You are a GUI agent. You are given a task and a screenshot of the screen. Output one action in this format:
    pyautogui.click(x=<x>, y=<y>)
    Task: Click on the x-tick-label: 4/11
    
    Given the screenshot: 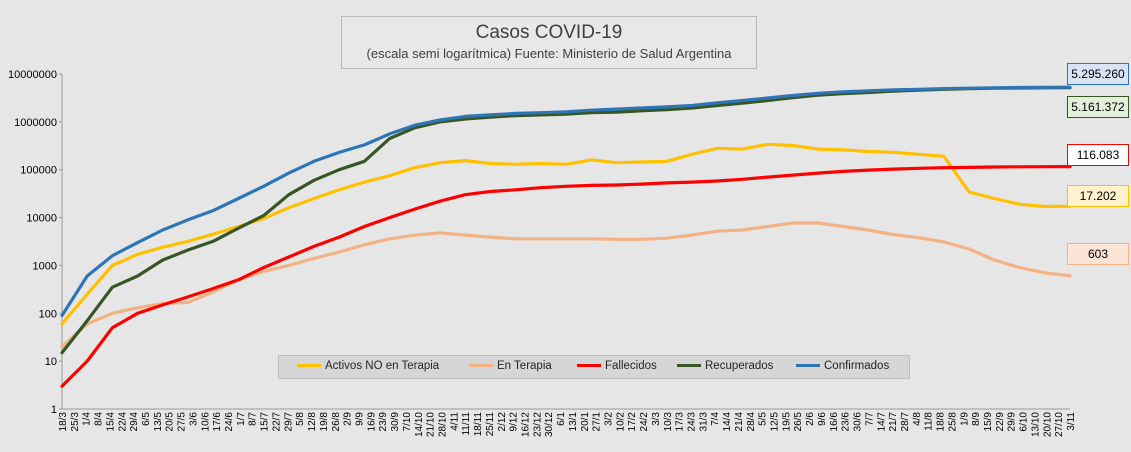 What is the action you would take?
    pyautogui.click(x=454, y=421)
    